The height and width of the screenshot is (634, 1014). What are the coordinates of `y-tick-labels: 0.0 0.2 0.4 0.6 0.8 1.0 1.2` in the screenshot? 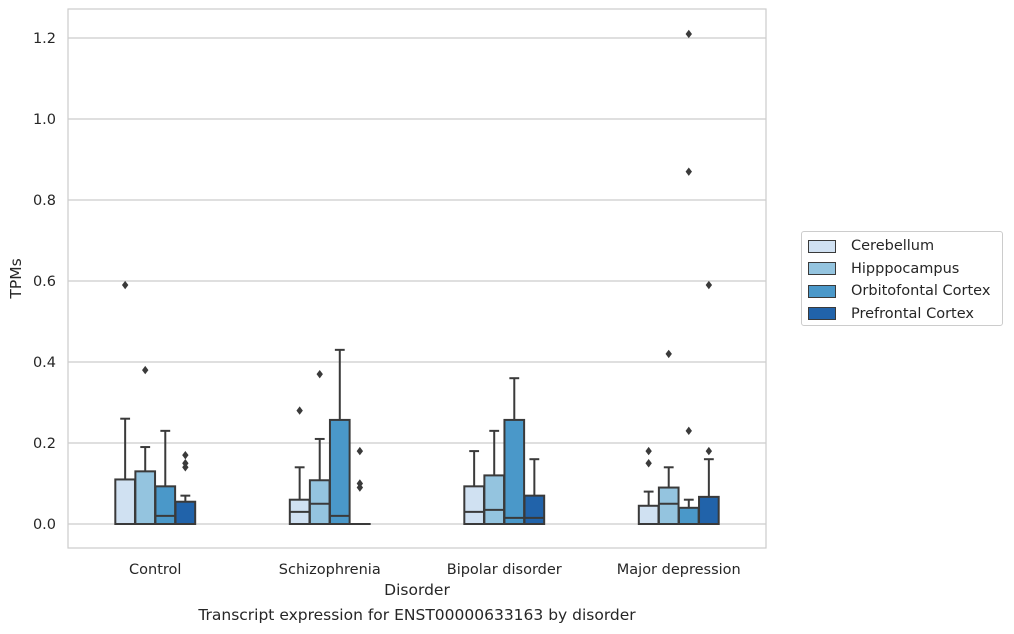 It's located at (44, 282).